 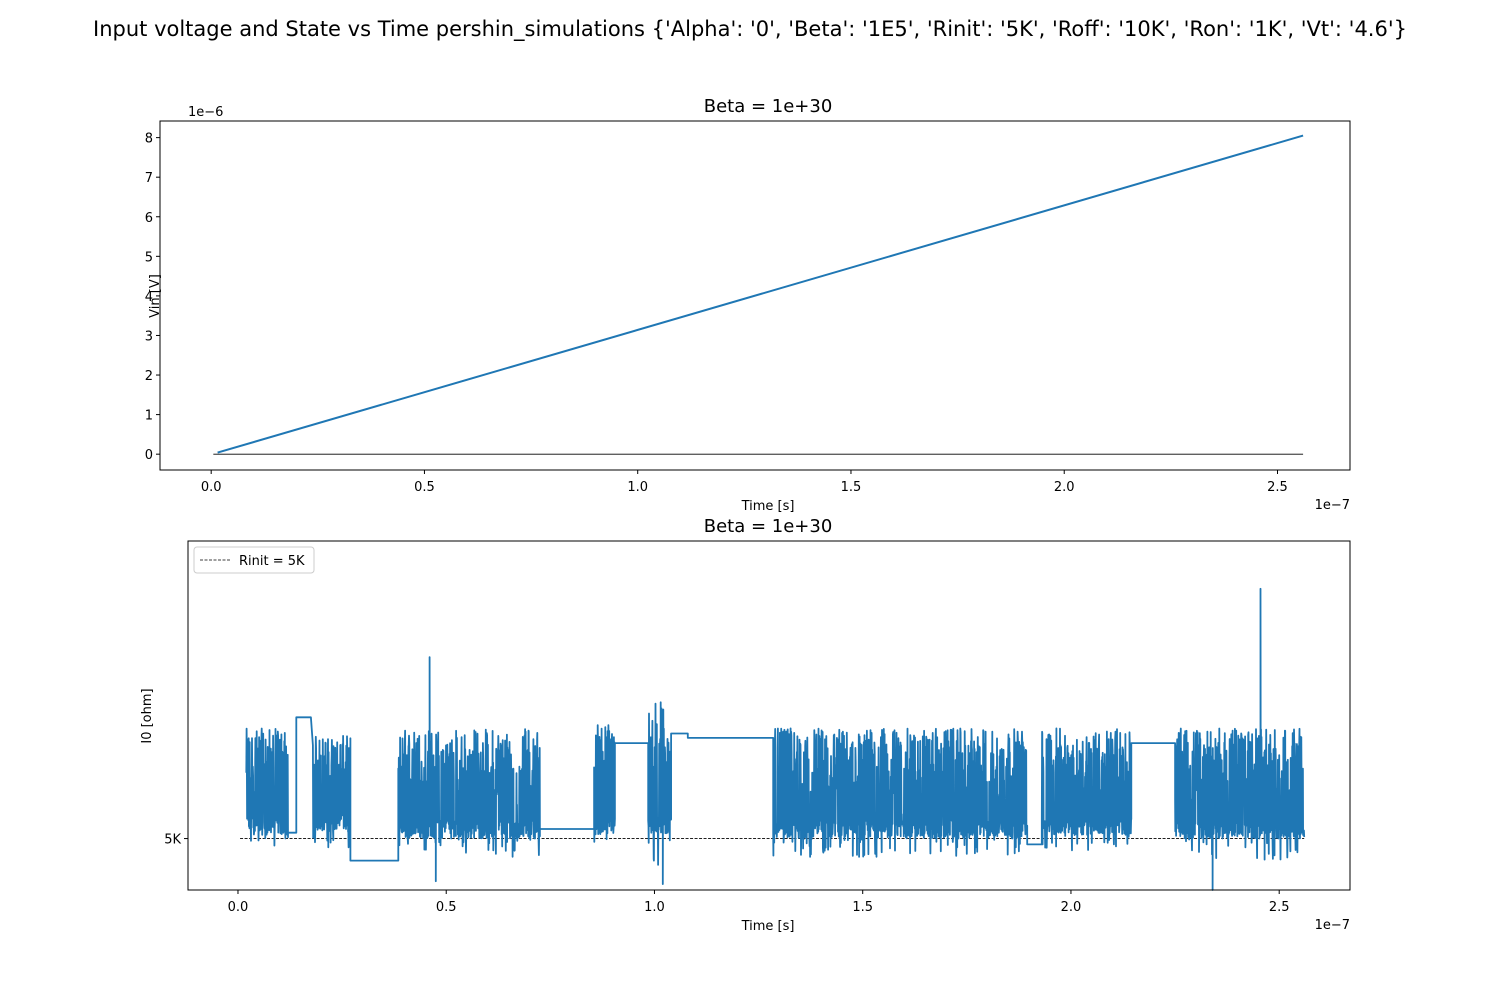 I want to click on y-tick-label: 5, so click(x=149, y=257).